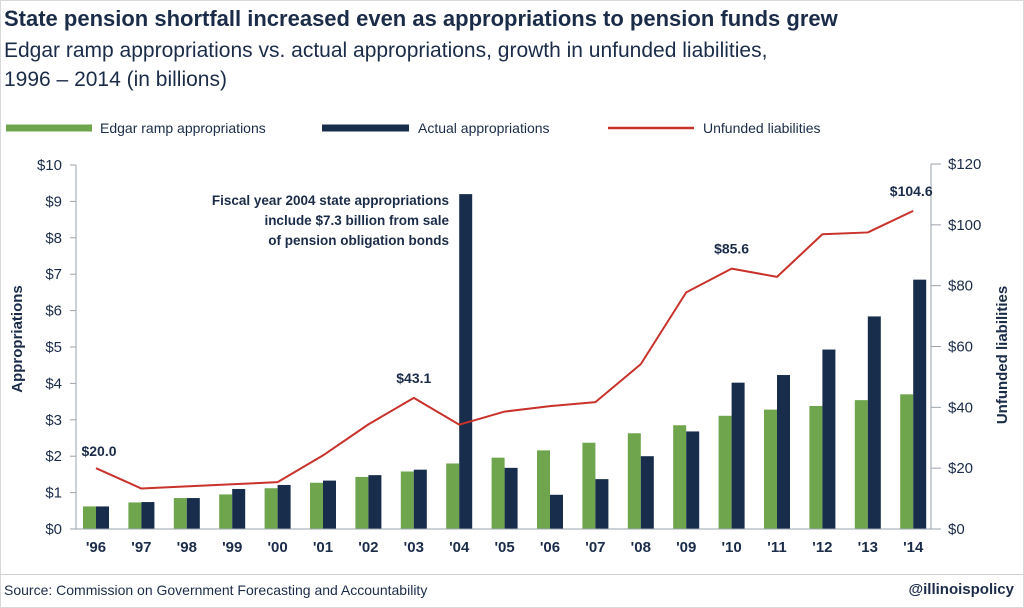 This screenshot has height=608, width=1024. Describe the element at coordinates (595, 547) in the screenshot. I see `x-tick-label: '07` at that location.